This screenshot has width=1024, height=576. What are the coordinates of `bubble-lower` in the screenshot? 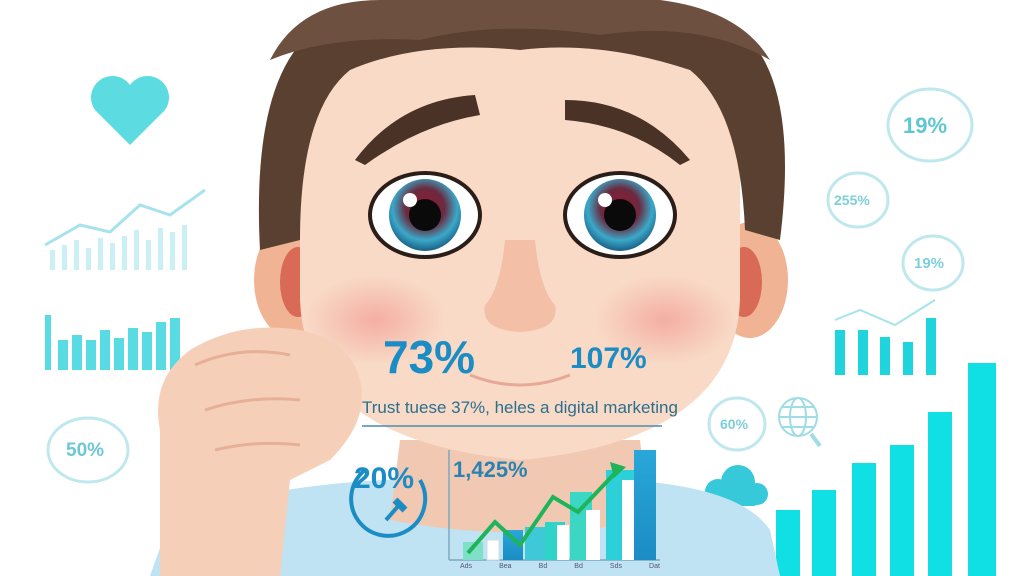 It's located at (933, 263).